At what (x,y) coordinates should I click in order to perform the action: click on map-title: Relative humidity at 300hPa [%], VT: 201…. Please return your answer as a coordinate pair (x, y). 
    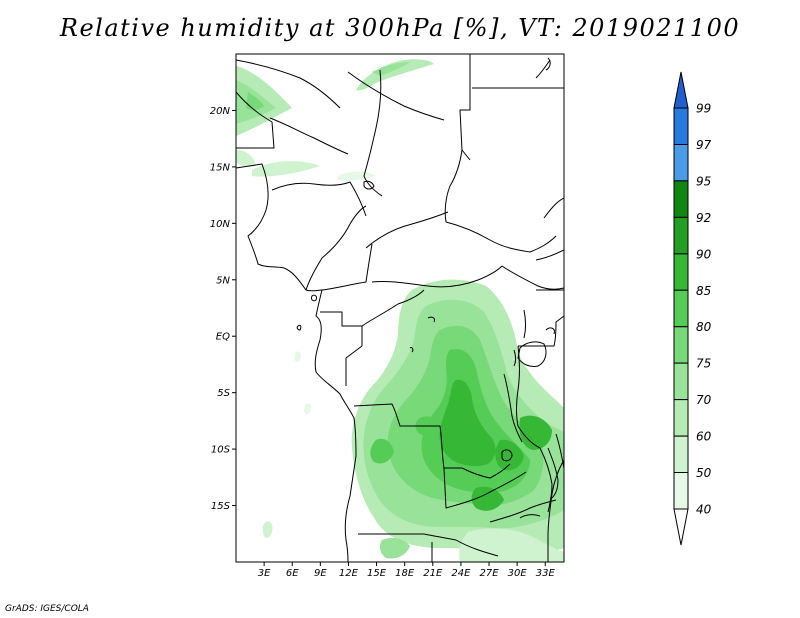
    Looking at the image, I should click on (400, 28).